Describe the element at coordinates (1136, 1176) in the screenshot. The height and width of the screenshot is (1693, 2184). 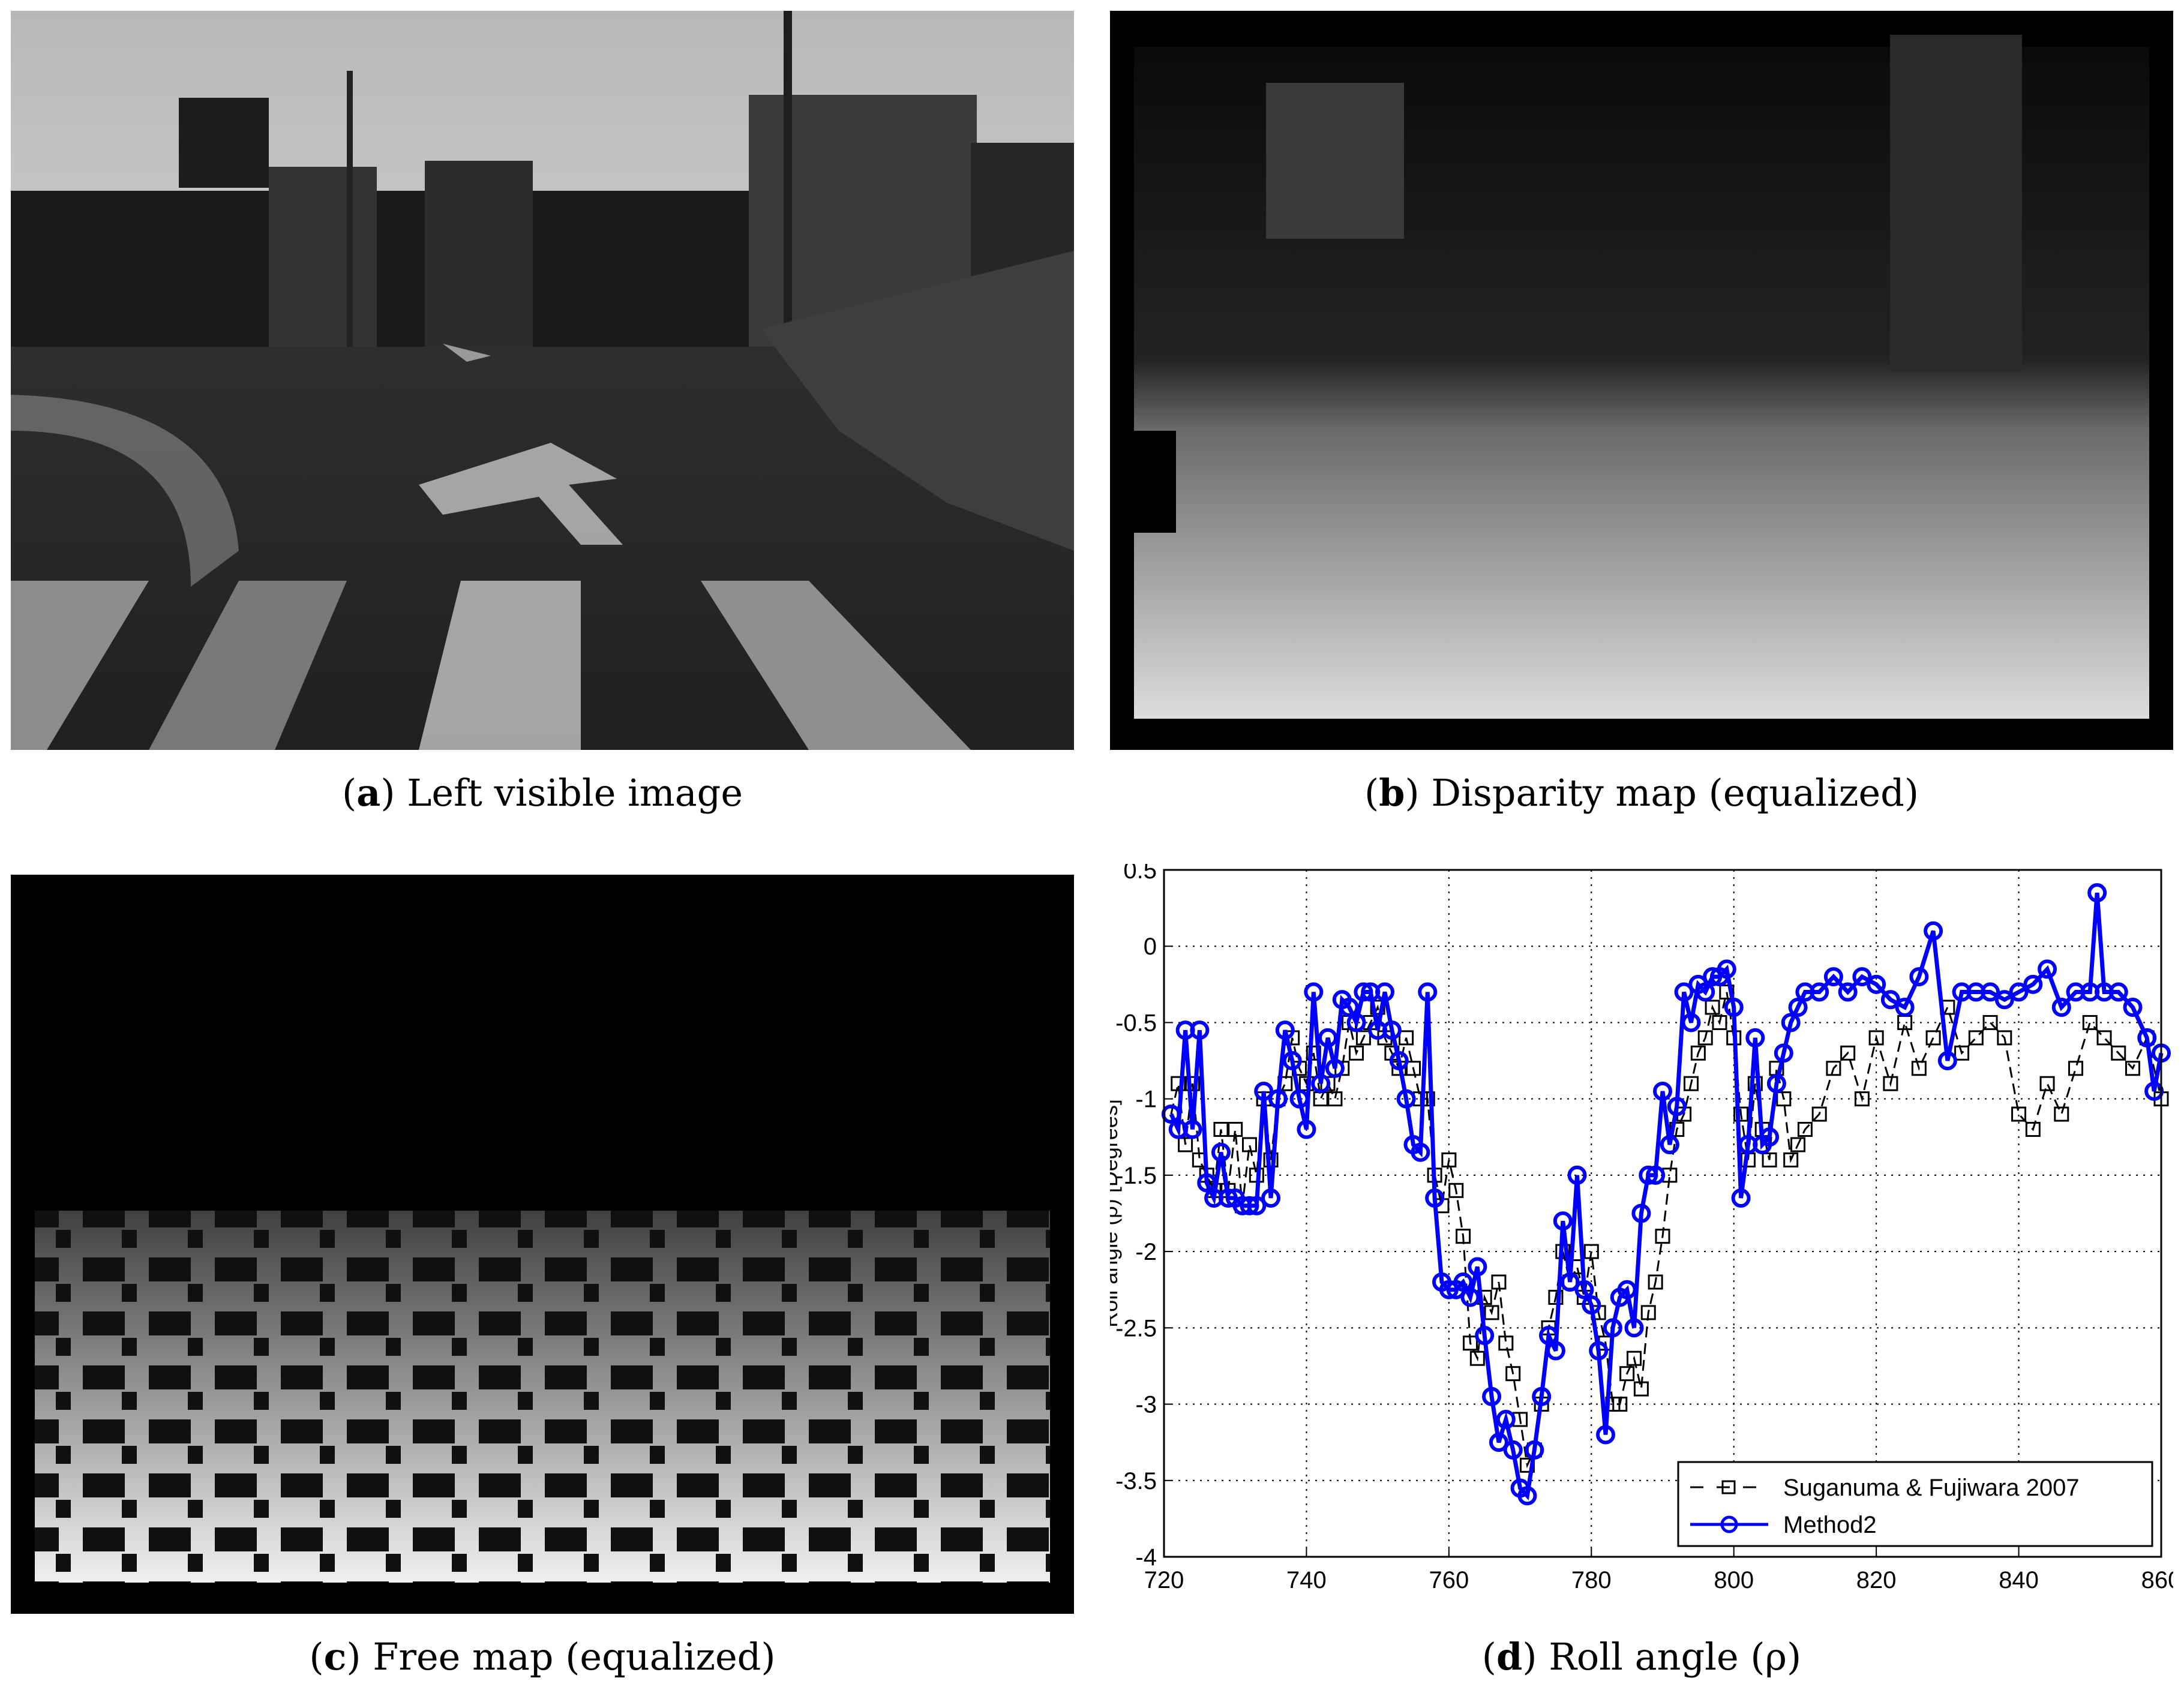
I see `y-tick-label: -1.5` at that location.